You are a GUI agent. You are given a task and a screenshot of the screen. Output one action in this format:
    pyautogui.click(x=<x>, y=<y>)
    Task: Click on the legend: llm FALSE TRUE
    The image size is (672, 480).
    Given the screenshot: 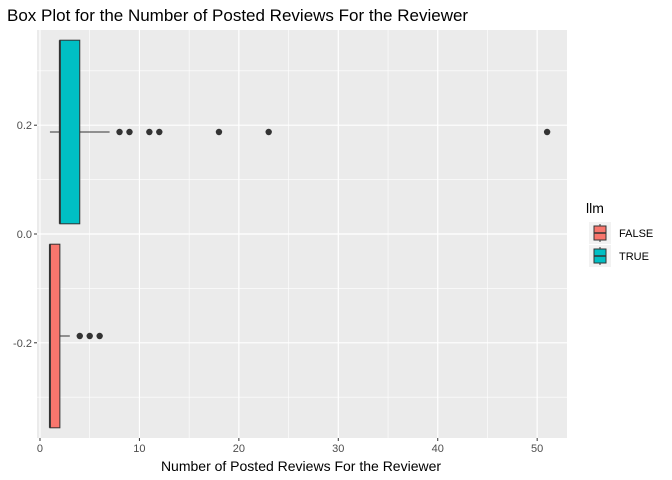 What is the action you would take?
    pyautogui.click(x=619, y=233)
    